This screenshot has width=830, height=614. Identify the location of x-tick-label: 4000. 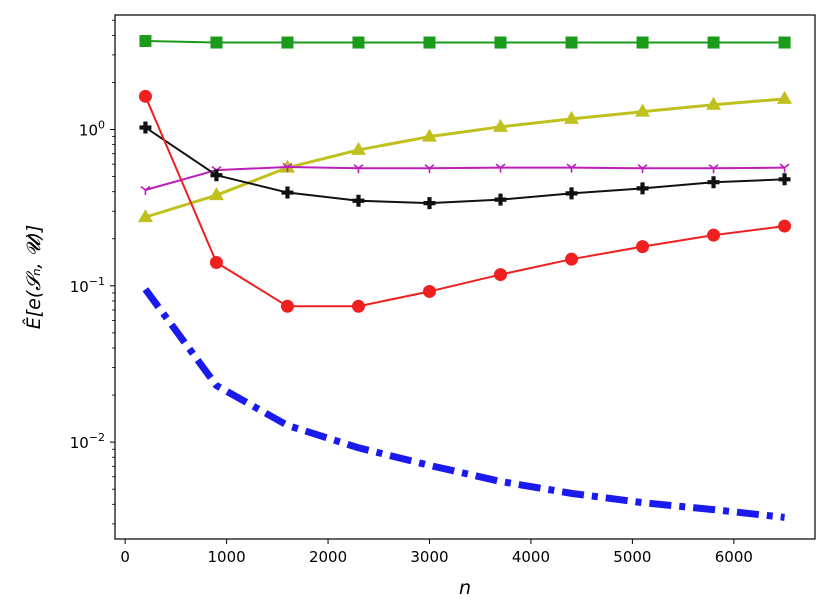
(531, 557).